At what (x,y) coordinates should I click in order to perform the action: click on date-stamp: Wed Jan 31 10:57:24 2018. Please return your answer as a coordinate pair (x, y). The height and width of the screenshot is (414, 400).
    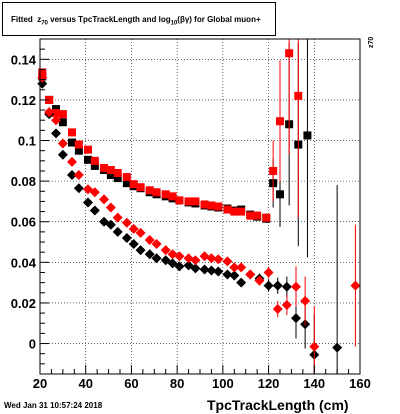
    Looking at the image, I should click on (53, 405).